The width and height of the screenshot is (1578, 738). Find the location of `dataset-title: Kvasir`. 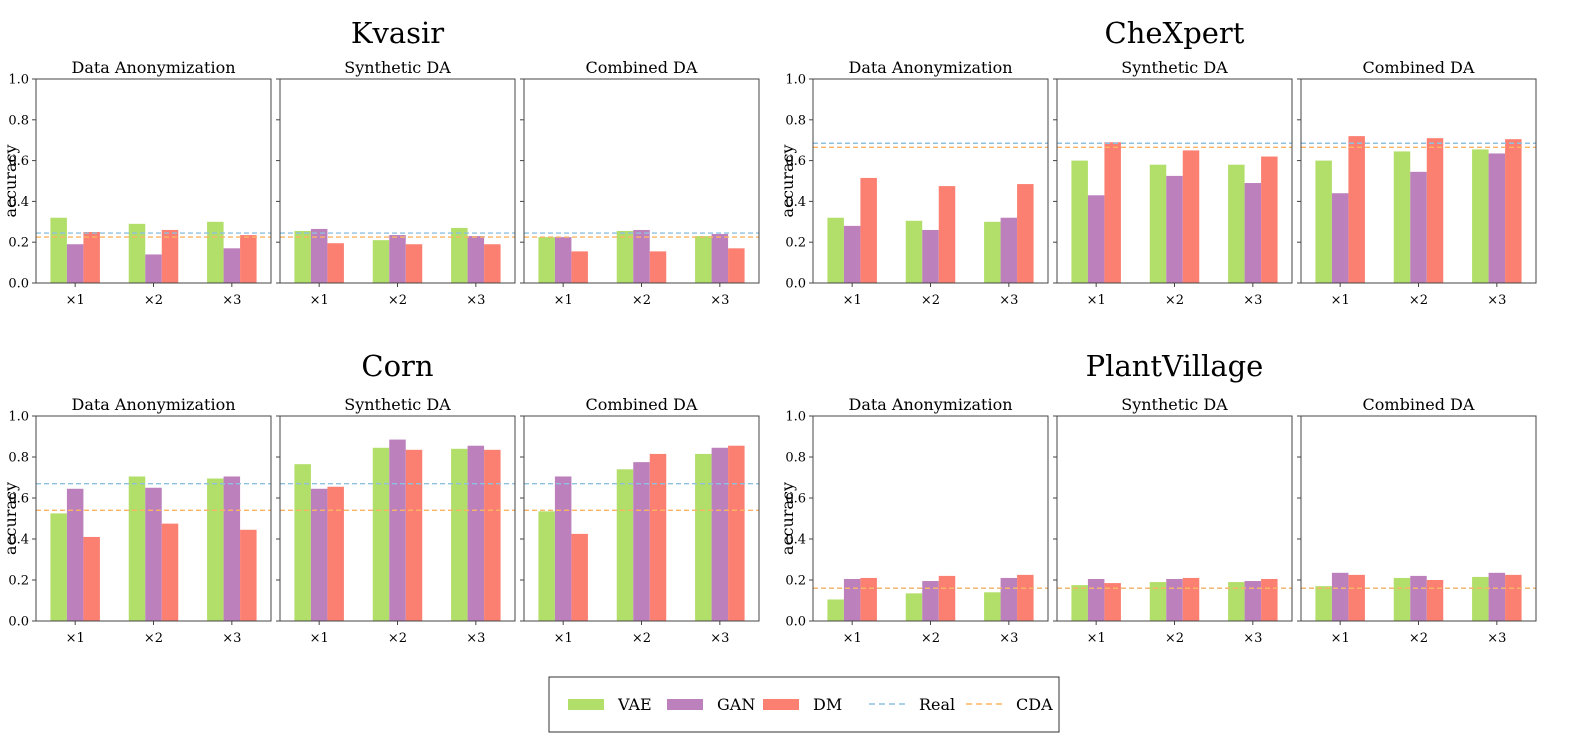

dataset-title: Kvasir is located at coordinates (397, 33).